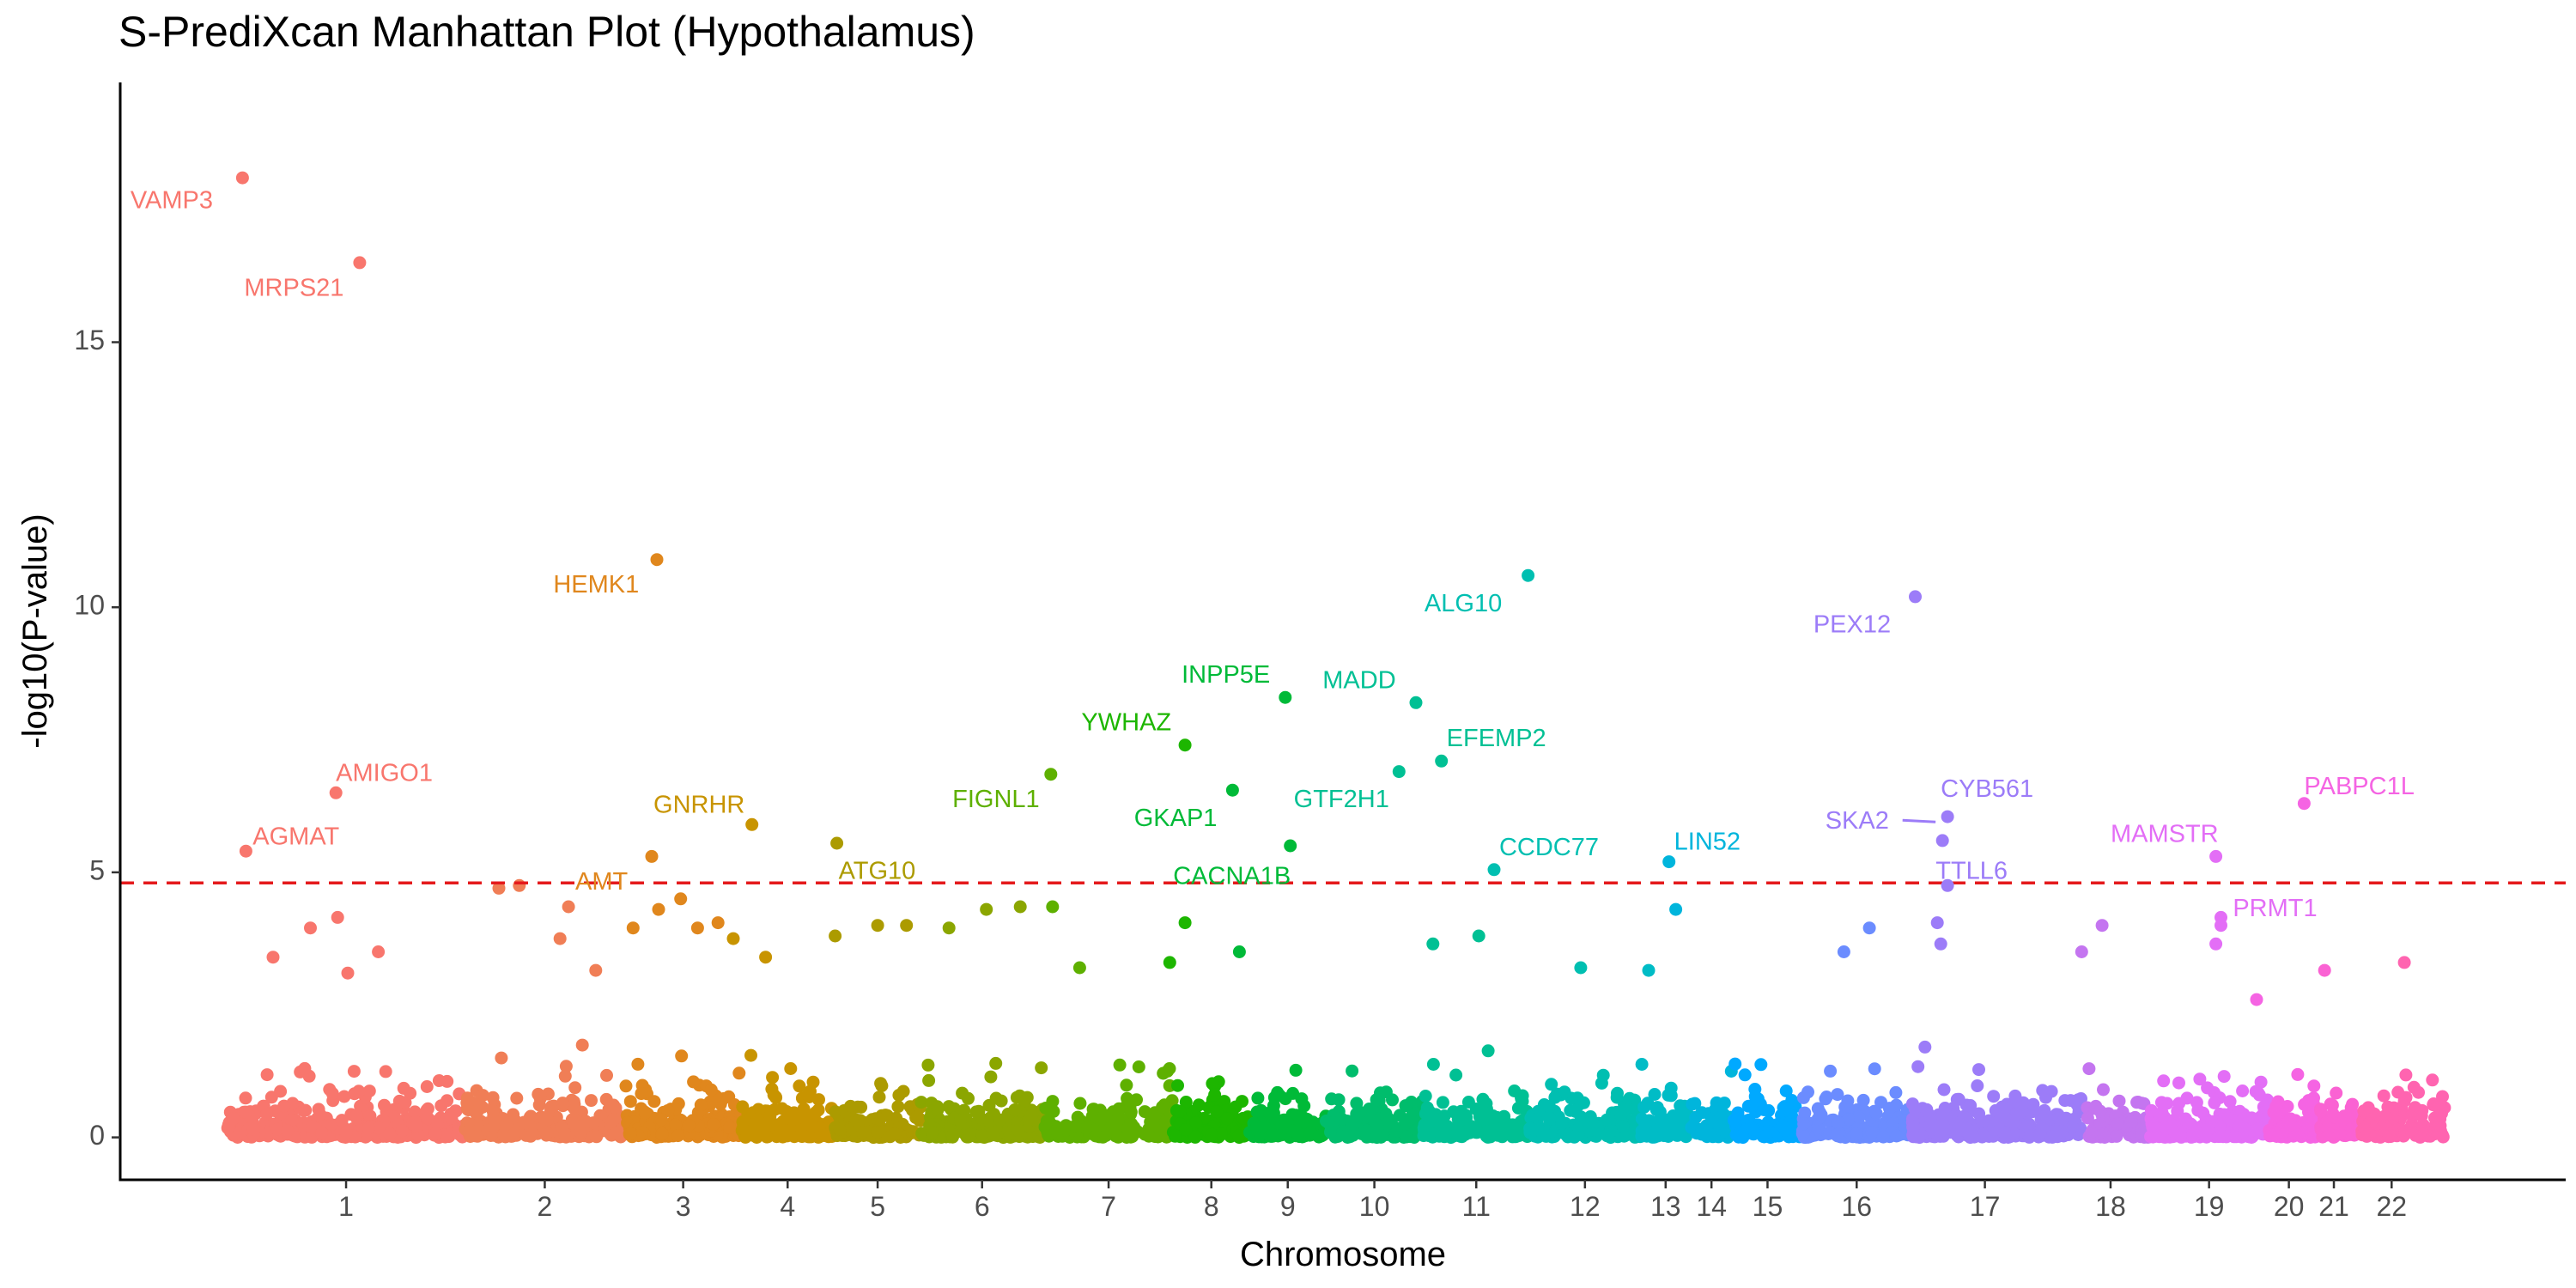 The image size is (2576, 1288). What do you see at coordinates (1185, 745) in the screenshot?
I see `gene-point-ywhaz` at bounding box center [1185, 745].